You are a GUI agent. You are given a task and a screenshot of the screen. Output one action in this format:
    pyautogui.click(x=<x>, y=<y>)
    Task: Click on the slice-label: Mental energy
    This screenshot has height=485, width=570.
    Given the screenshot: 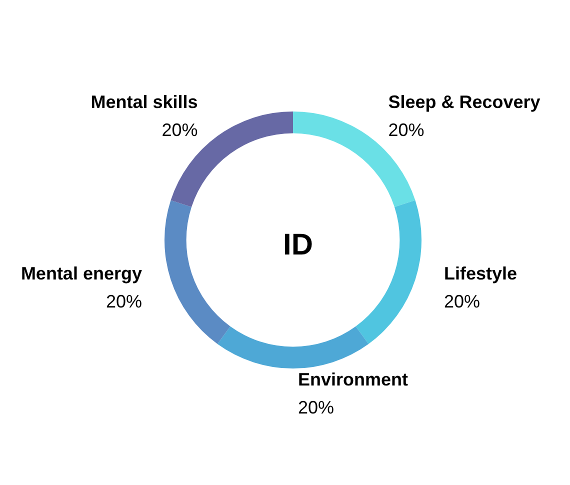 What is the action you would take?
    pyautogui.click(x=81, y=273)
    